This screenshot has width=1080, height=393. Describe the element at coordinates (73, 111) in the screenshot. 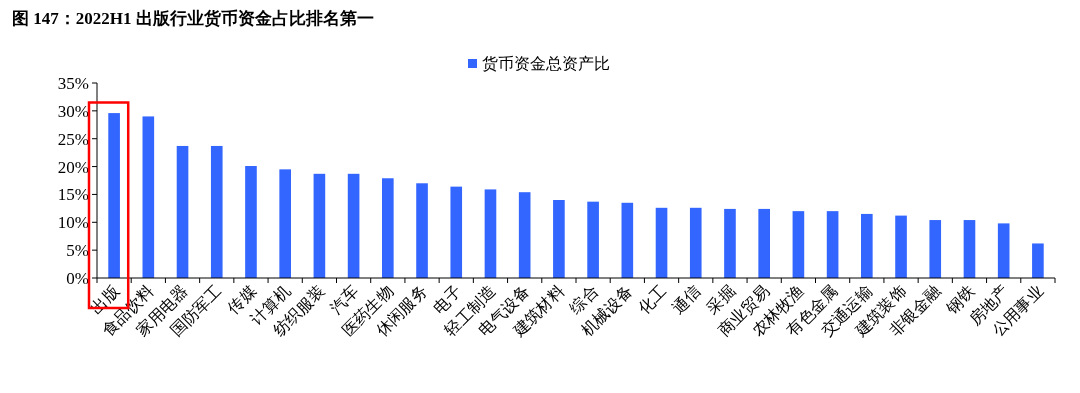

I see `y-tick-label: 30%` at that location.